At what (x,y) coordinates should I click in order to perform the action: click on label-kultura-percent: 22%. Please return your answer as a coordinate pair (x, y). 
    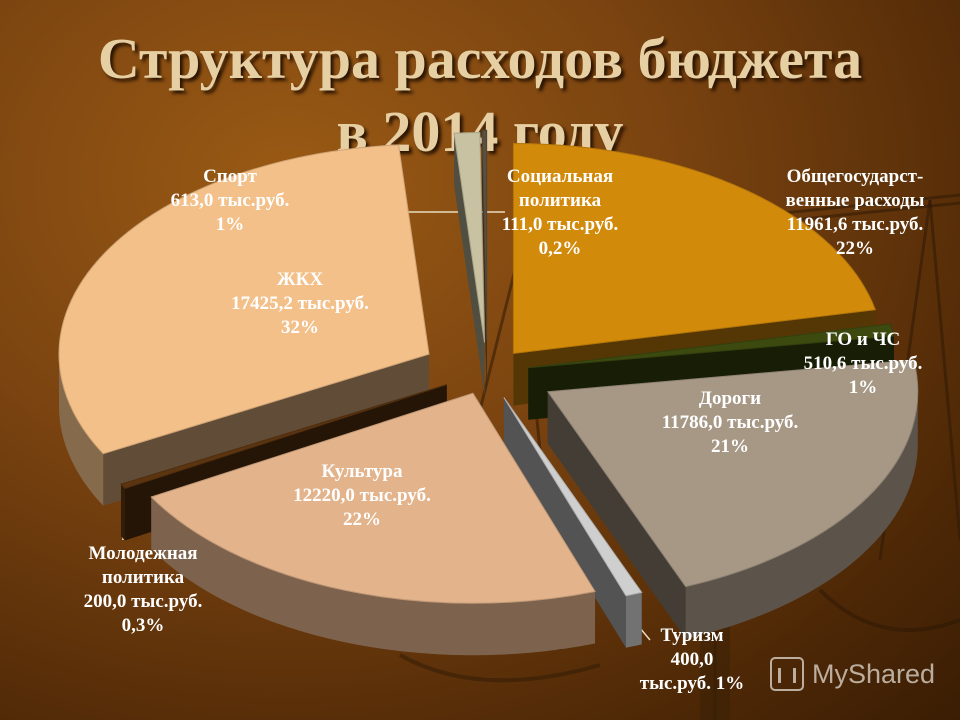
    Looking at the image, I should click on (362, 519).